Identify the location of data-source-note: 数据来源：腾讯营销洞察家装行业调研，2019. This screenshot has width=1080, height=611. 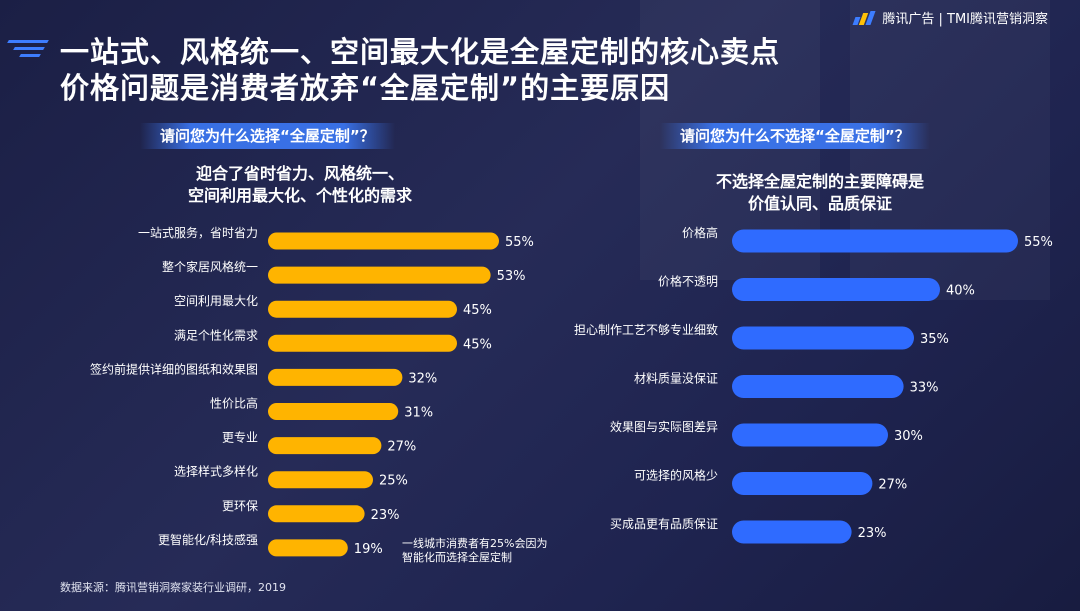
(173, 587).